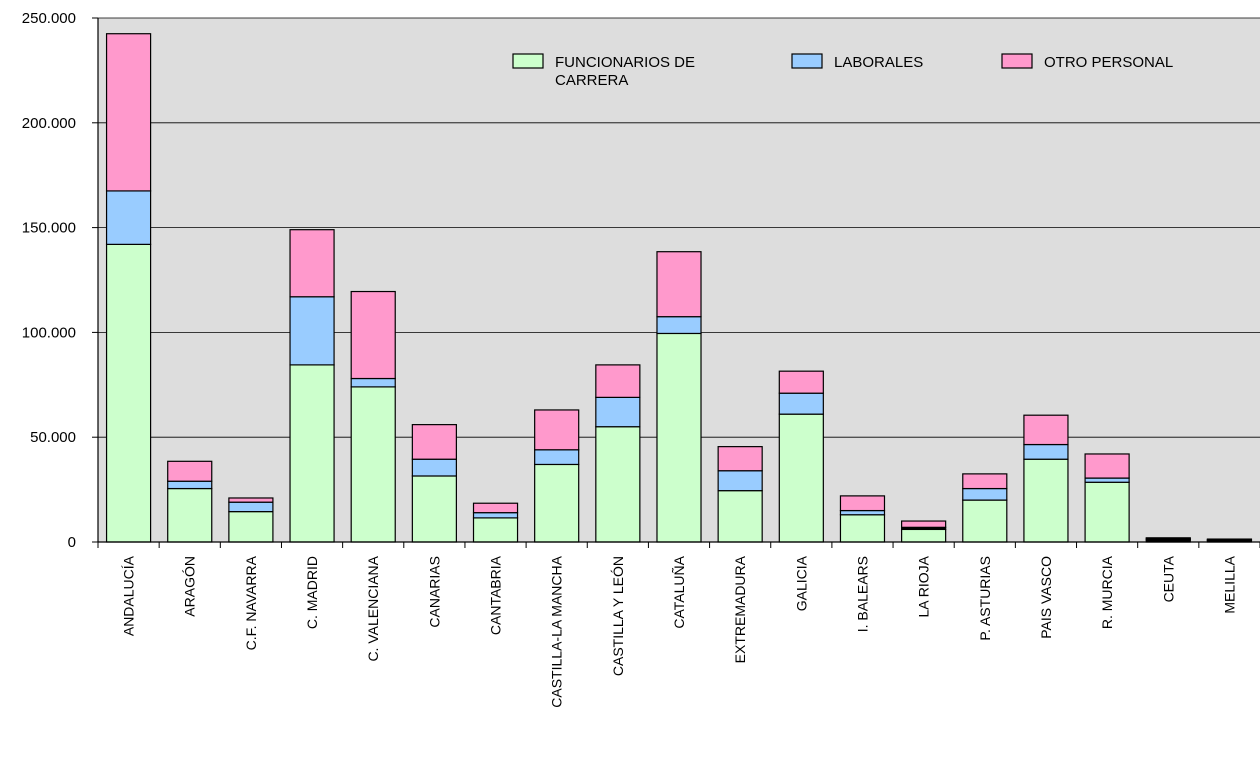 The width and height of the screenshot is (1260, 758). Describe the element at coordinates (312, 592) in the screenshot. I see `x-tick-label: C. MADRID` at that location.